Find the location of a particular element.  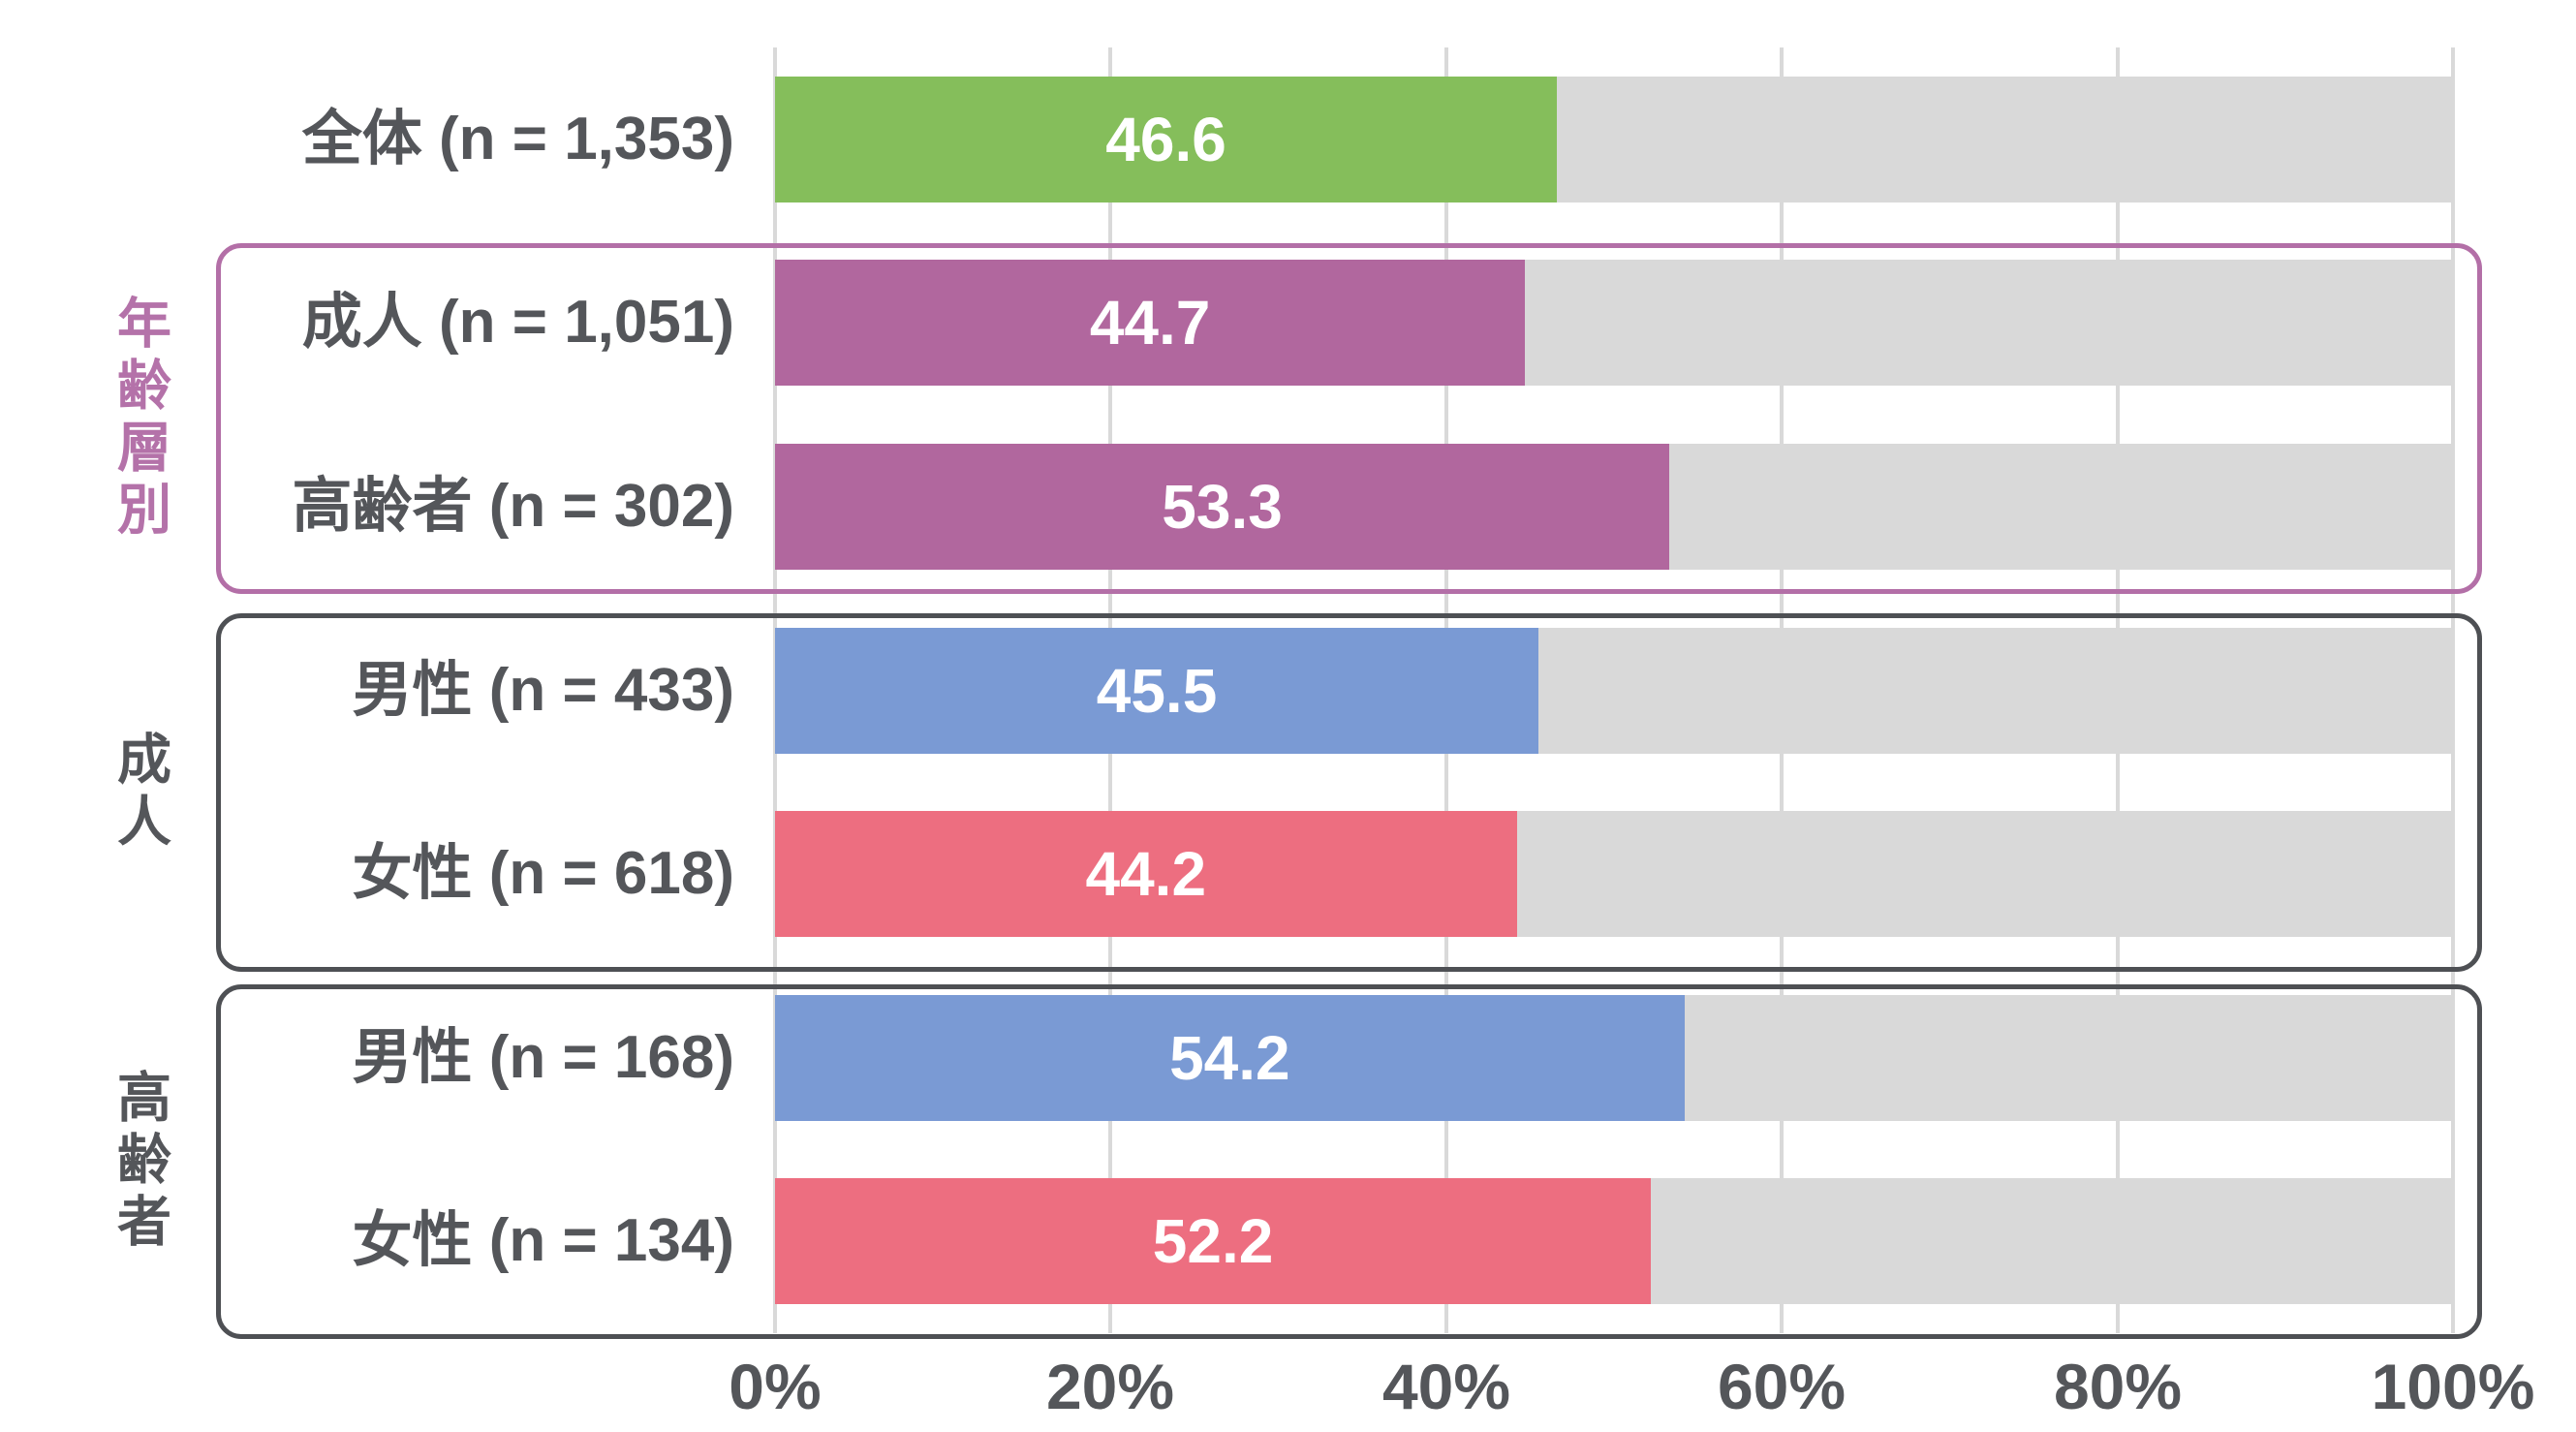

bar: 53.3 is located at coordinates (1222, 507).